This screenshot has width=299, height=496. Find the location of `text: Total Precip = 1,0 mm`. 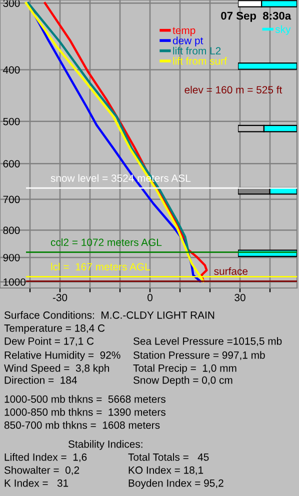

text: Total Precip = 1,0 mm is located at coordinates (184, 369).